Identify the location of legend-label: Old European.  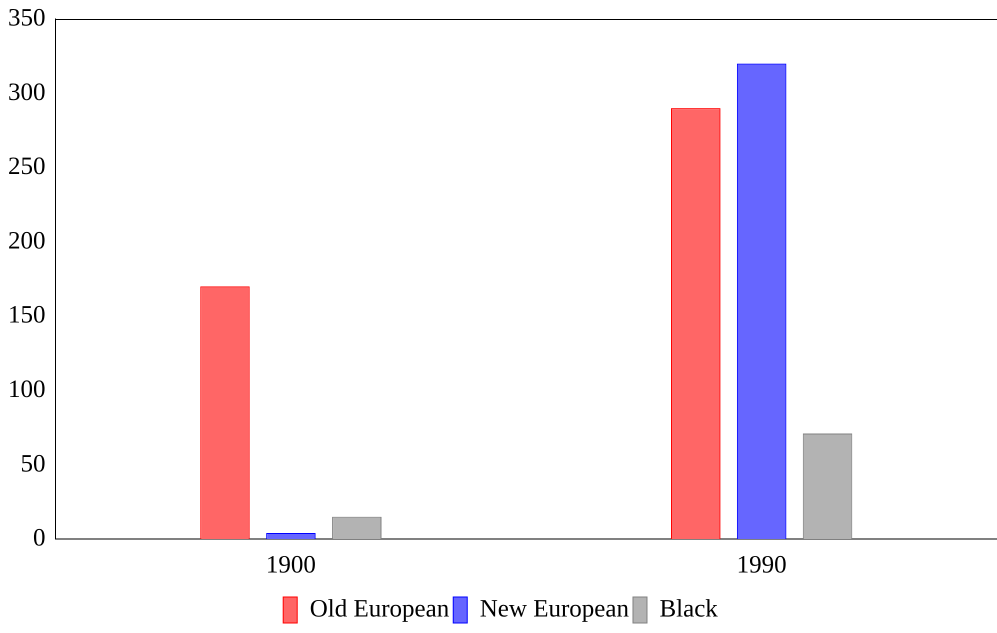
(380, 609).